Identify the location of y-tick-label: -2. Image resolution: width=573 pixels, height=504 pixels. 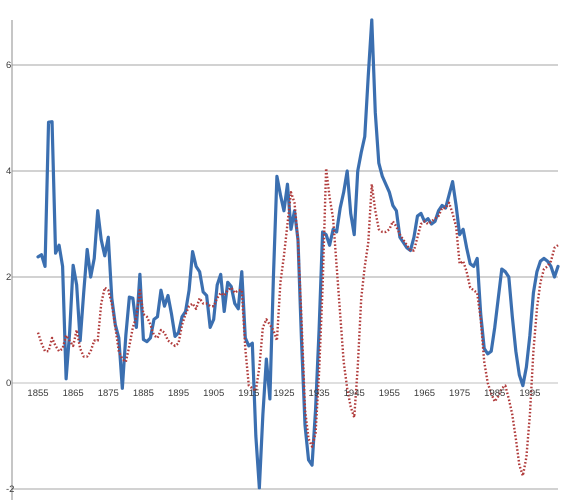
(10, 489).